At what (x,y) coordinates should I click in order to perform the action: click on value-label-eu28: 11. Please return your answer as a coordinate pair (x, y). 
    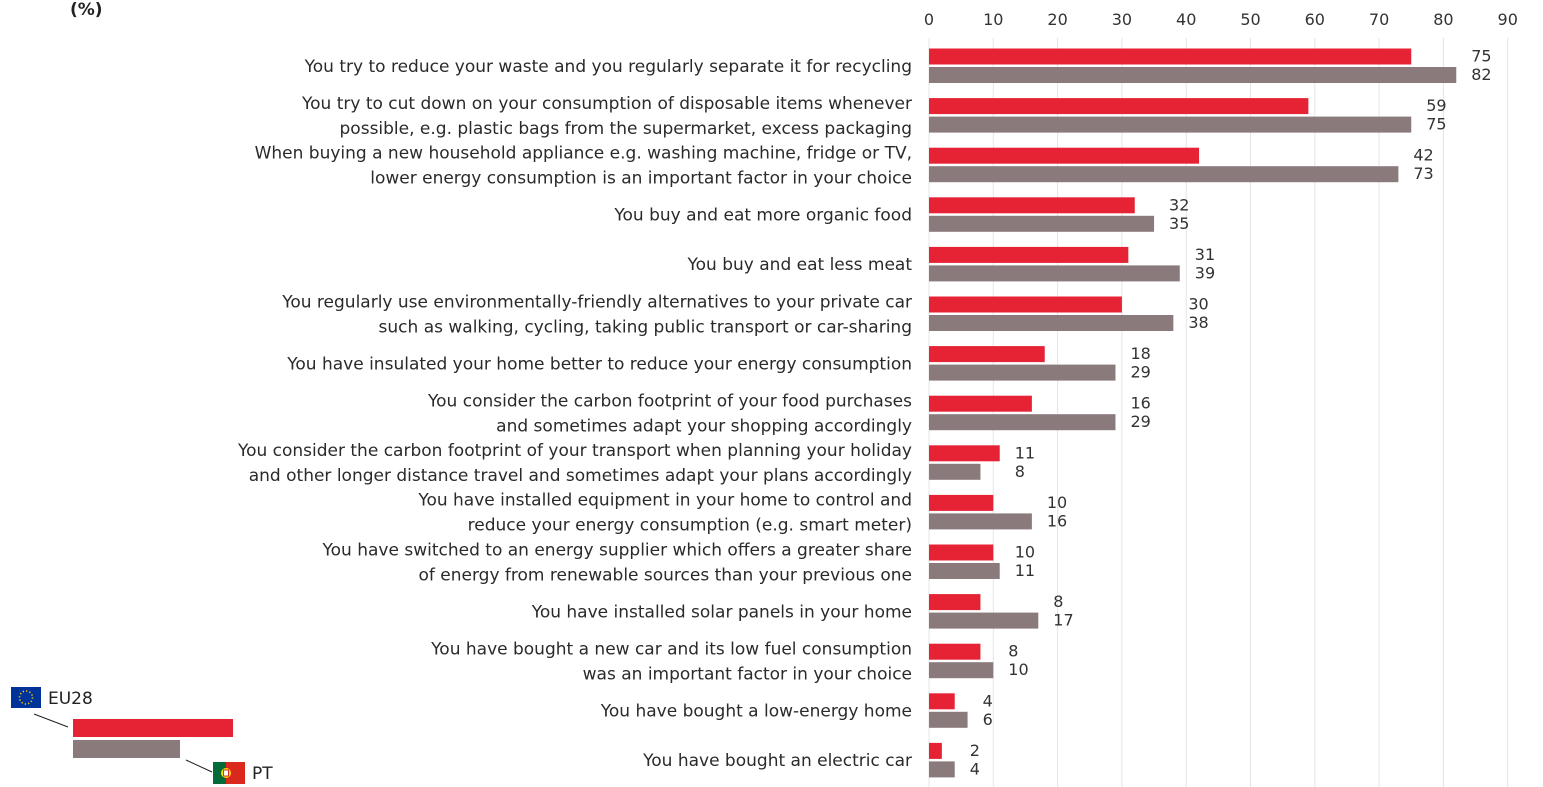
    Looking at the image, I should click on (1025, 452).